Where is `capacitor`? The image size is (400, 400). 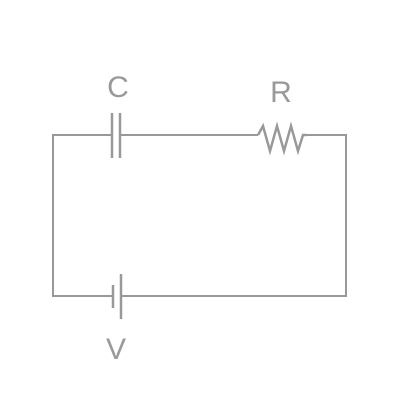
capacitor is located at coordinates (116, 135).